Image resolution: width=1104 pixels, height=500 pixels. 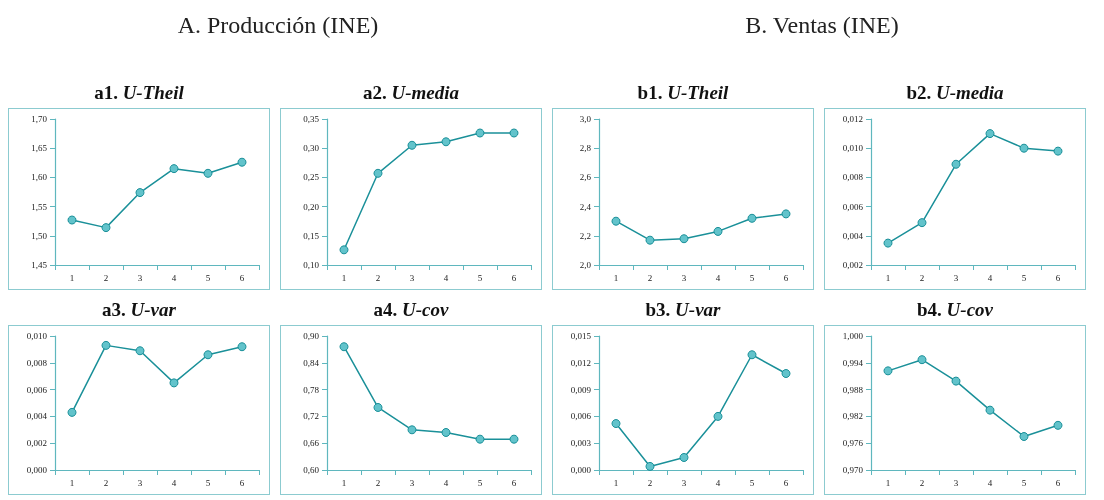 I want to click on y-tick-label: 0,009, so click(x=581, y=389).